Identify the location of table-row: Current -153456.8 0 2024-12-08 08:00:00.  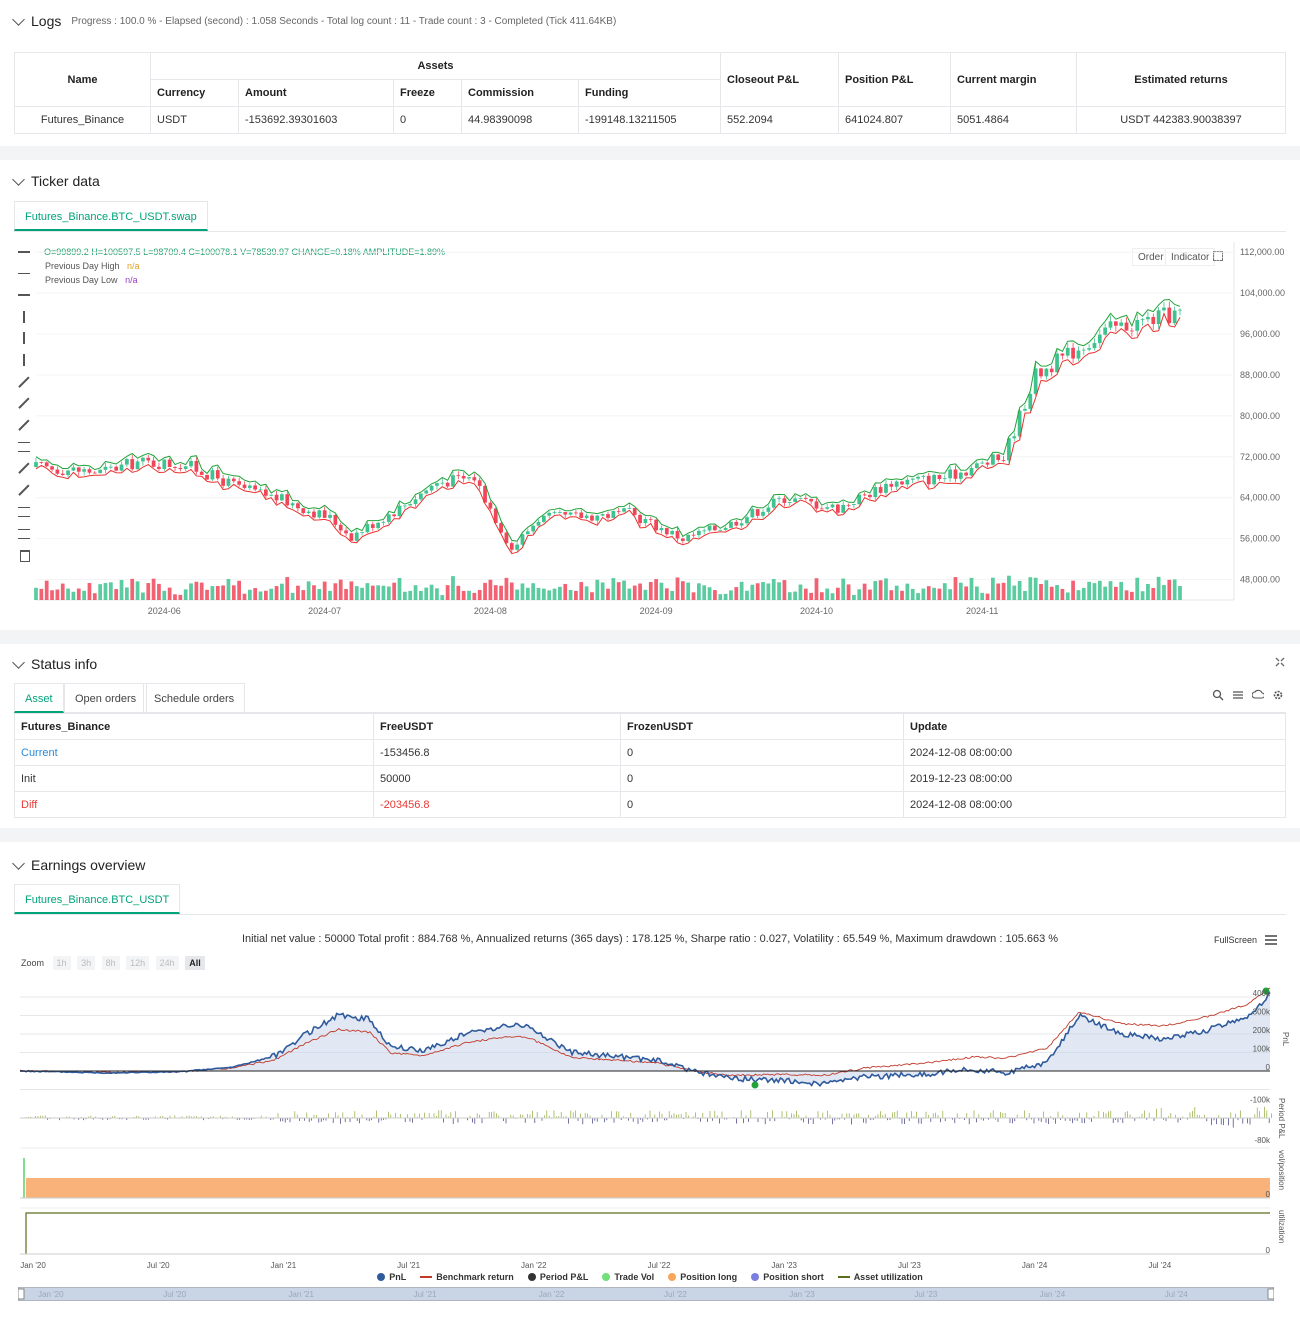
(650, 753).